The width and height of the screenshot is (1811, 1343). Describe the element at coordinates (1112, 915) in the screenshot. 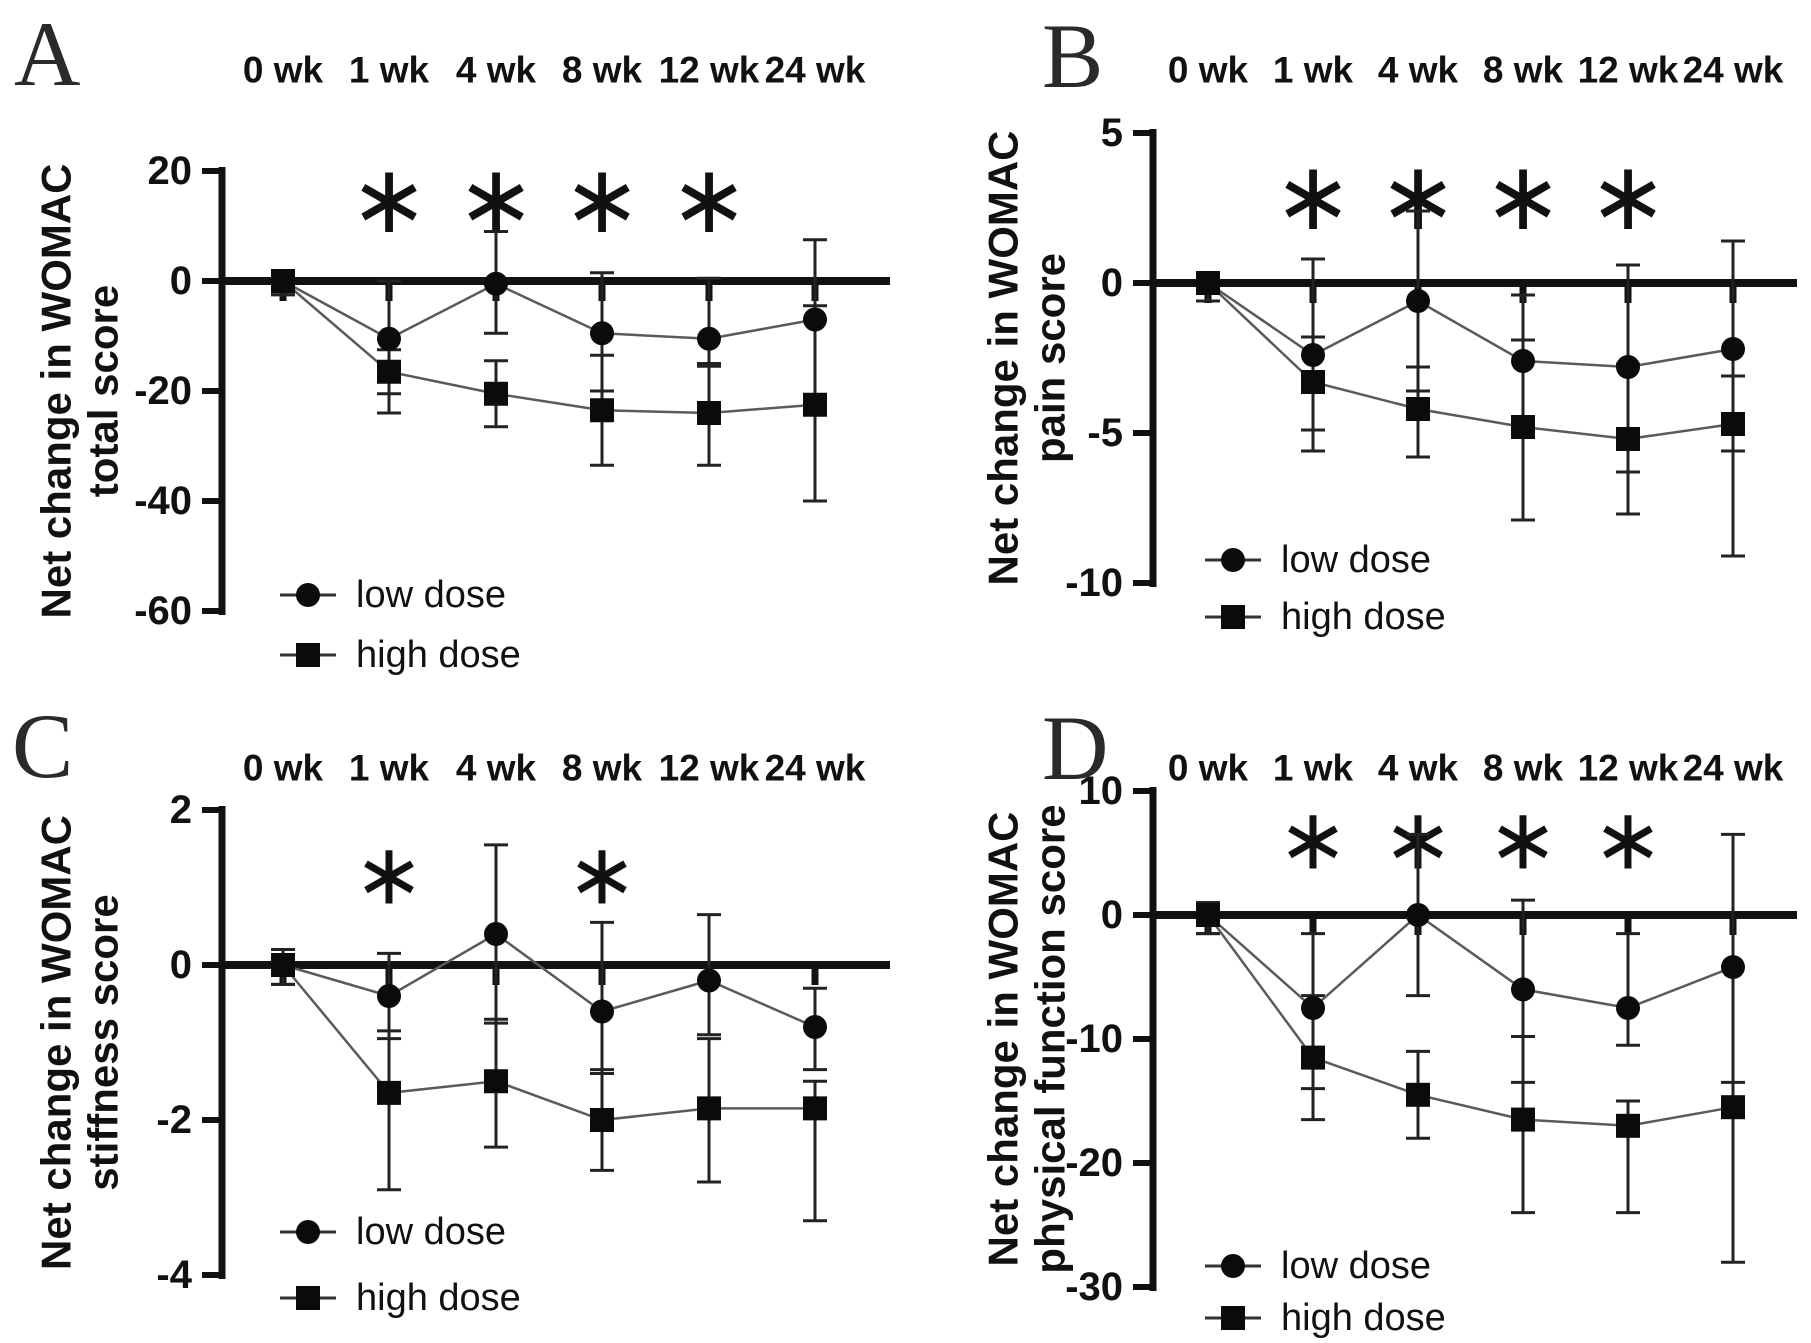

I see `y-tick-label: 0` at that location.